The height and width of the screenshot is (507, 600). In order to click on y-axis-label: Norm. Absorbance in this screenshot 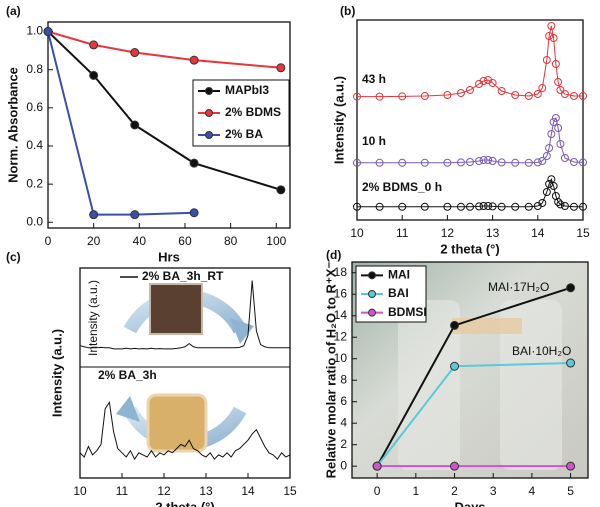, I will do `click(12, 125)`.